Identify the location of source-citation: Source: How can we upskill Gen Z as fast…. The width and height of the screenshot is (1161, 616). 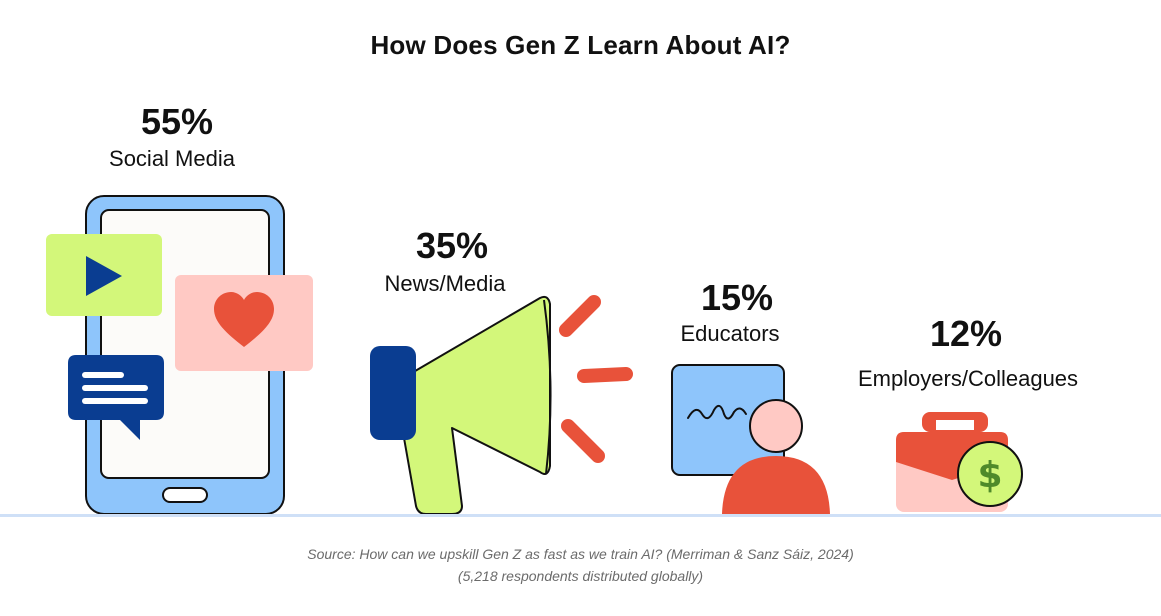
(580, 554).